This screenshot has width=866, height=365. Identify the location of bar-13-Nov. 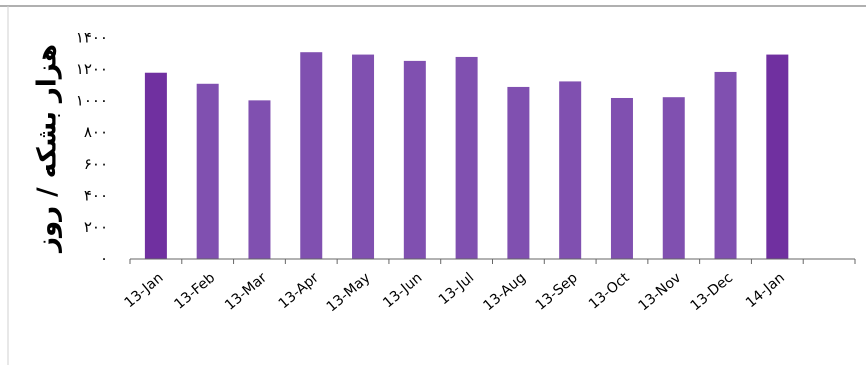
(673, 178).